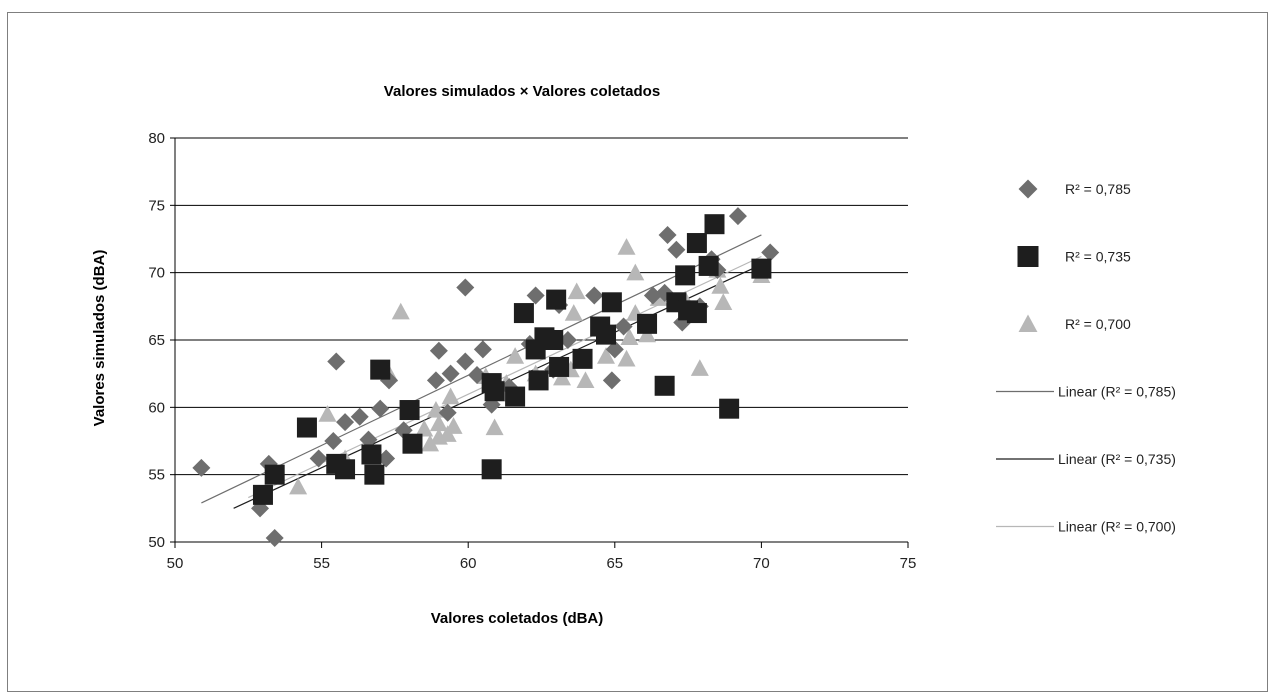 This screenshot has width=1276, height=692. What do you see at coordinates (321, 563) in the screenshot?
I see `x-tick-label: 55` at bounding box center [321, 563].